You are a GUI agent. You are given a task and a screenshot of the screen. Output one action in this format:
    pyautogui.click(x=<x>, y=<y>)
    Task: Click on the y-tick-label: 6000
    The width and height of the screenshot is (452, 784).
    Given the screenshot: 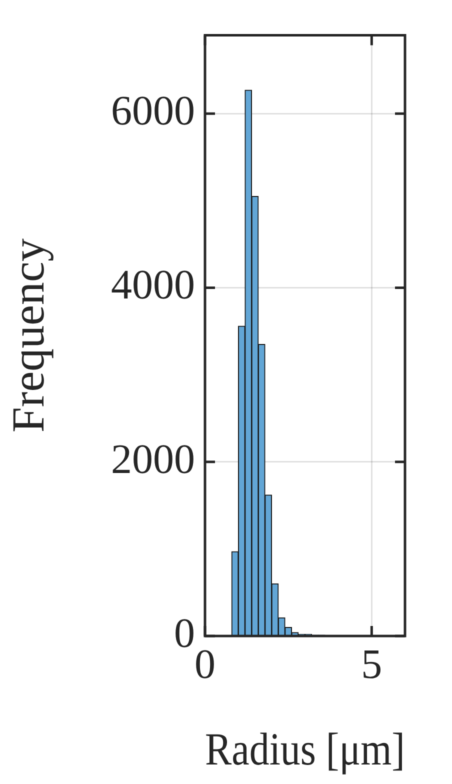 What is the action you would take?
    pyautogui.click(x=153, y=111)
    